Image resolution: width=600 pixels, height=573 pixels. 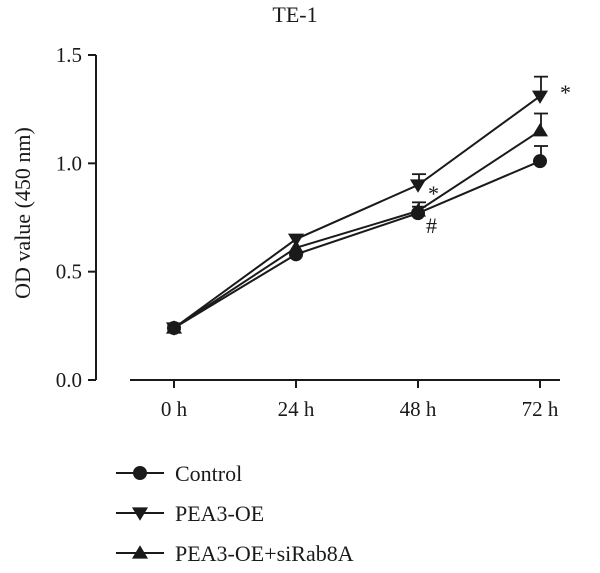 I want to click on legend-item: Control, so click(x=179, y=473).